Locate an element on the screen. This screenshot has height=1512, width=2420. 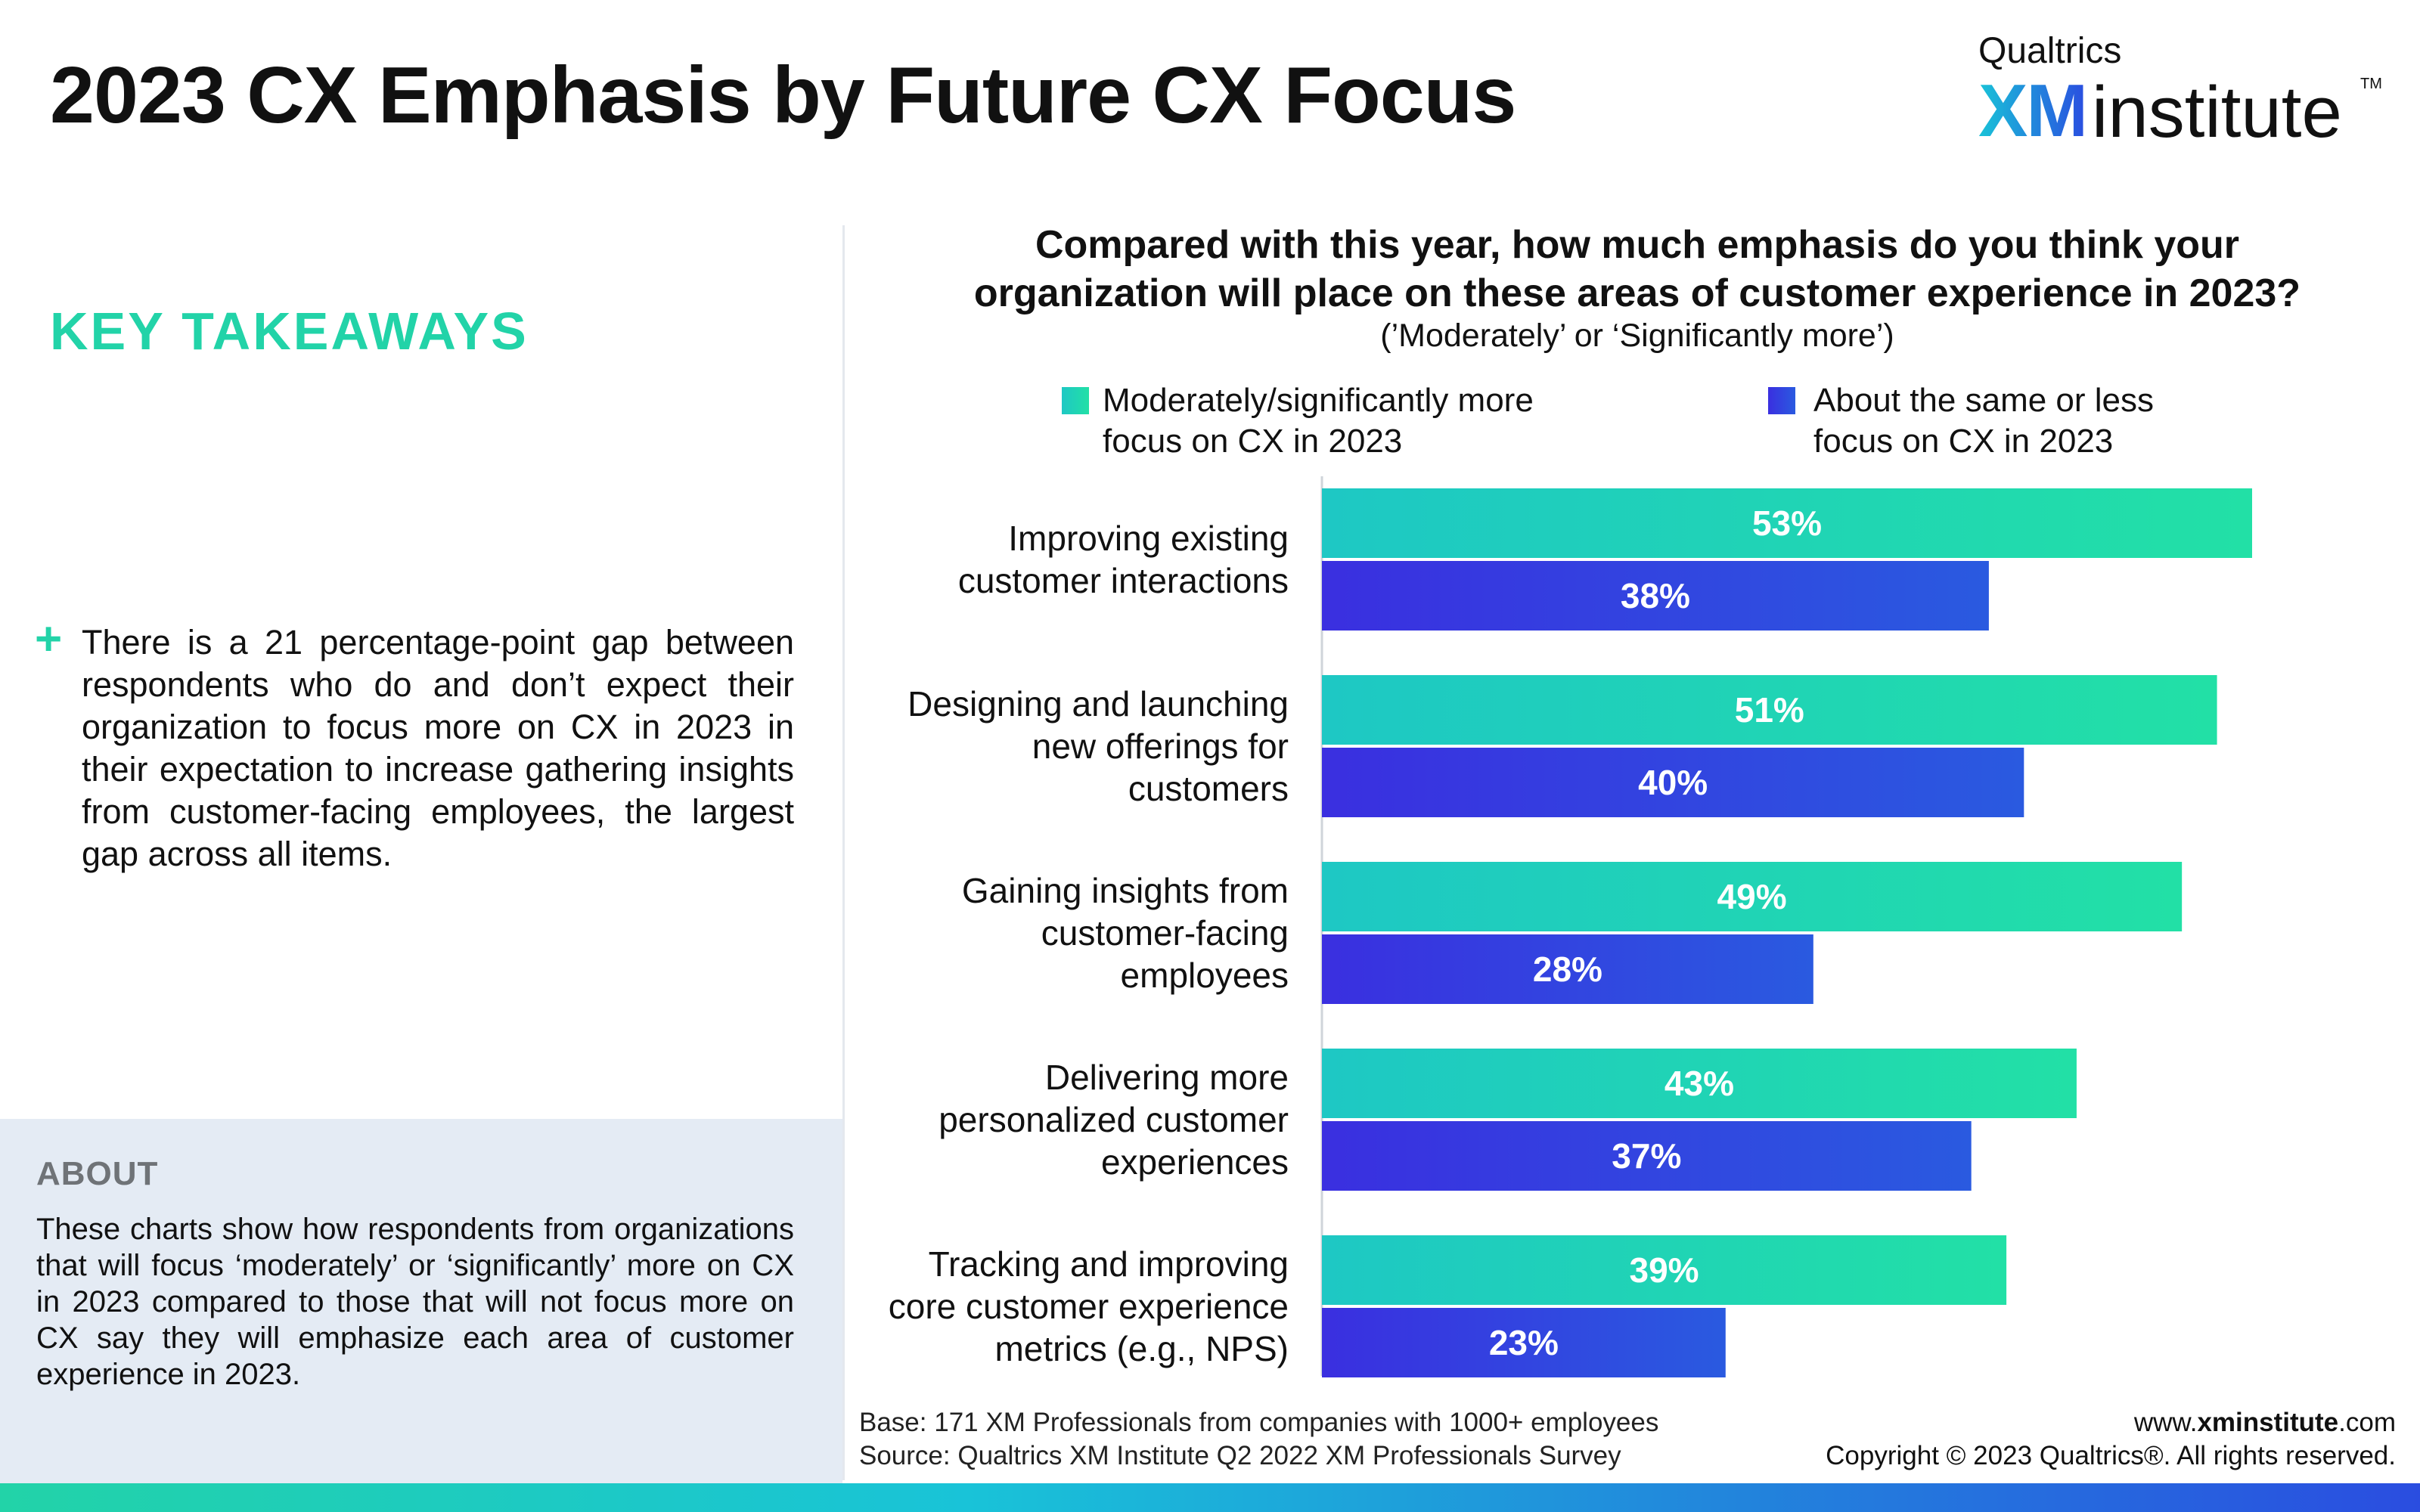
bar-value-label: 23% is located at coordinates (1524, 1342).